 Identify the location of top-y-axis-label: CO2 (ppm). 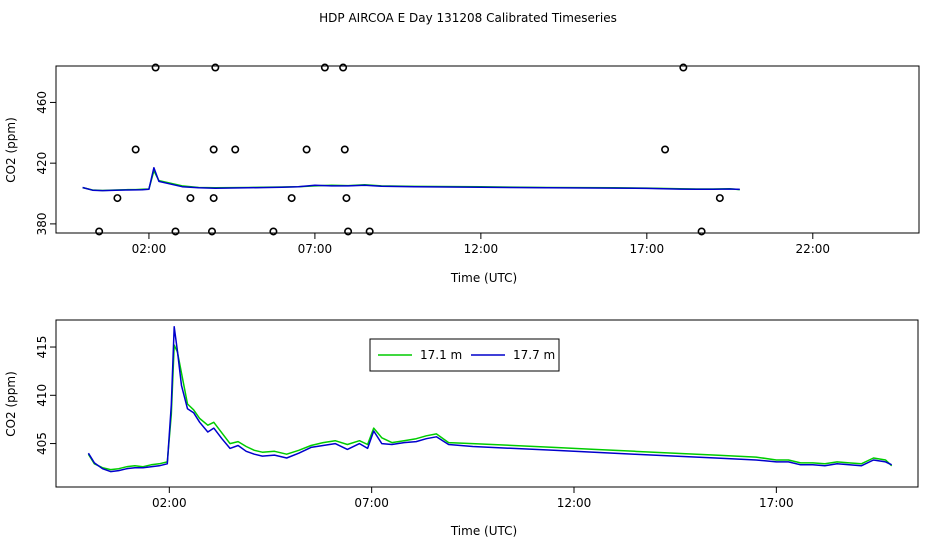
(11, 150).